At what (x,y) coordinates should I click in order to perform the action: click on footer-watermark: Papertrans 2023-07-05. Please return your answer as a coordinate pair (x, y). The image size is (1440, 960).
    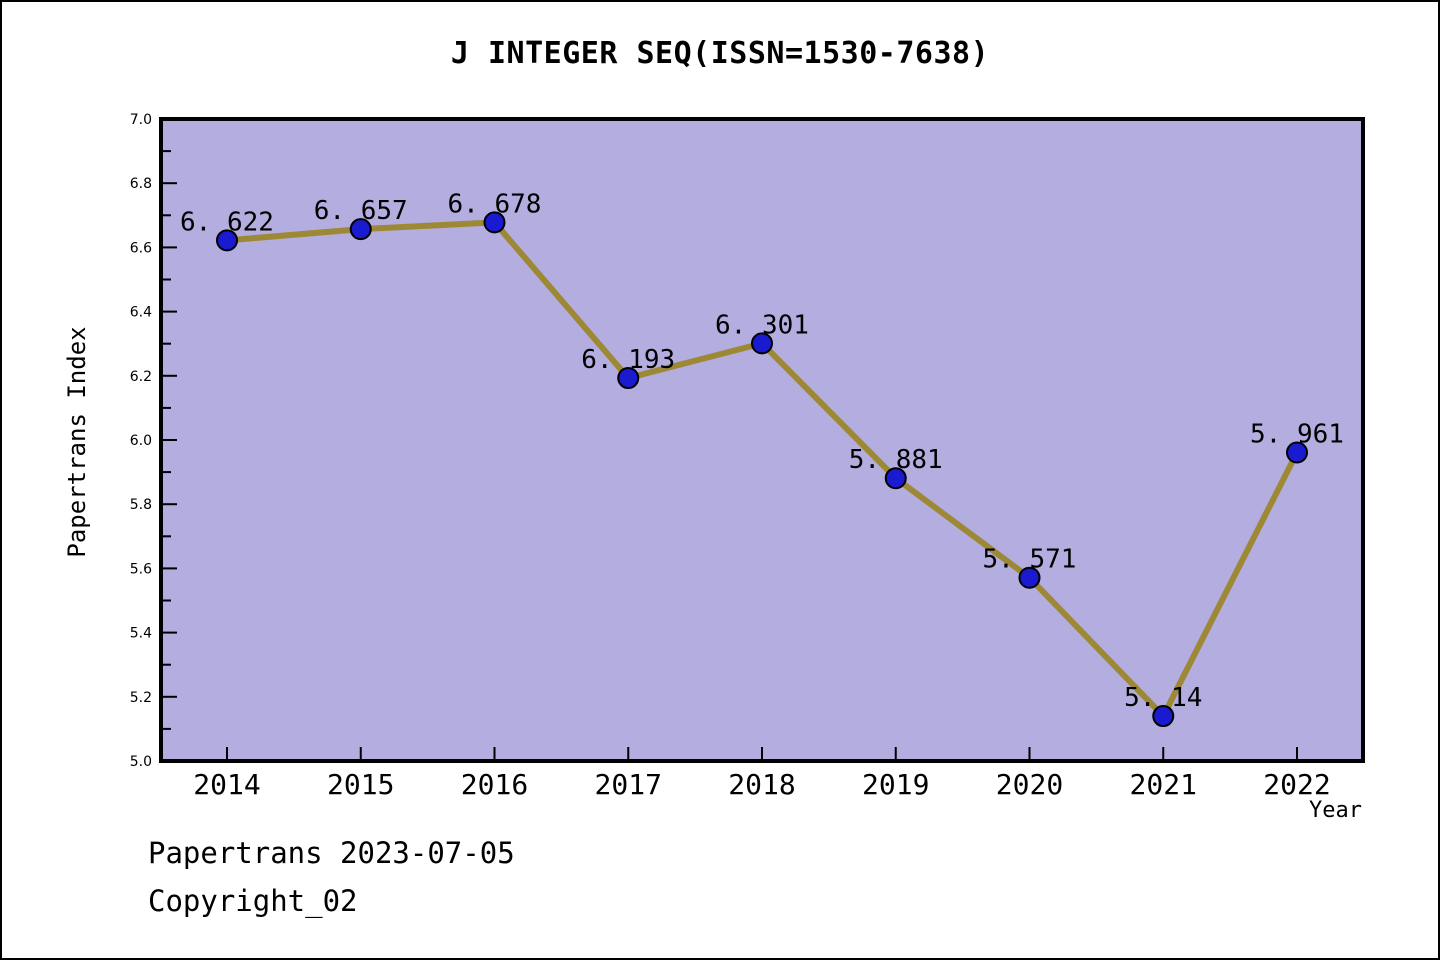
    Looking at the image, I should click on (331, 853).